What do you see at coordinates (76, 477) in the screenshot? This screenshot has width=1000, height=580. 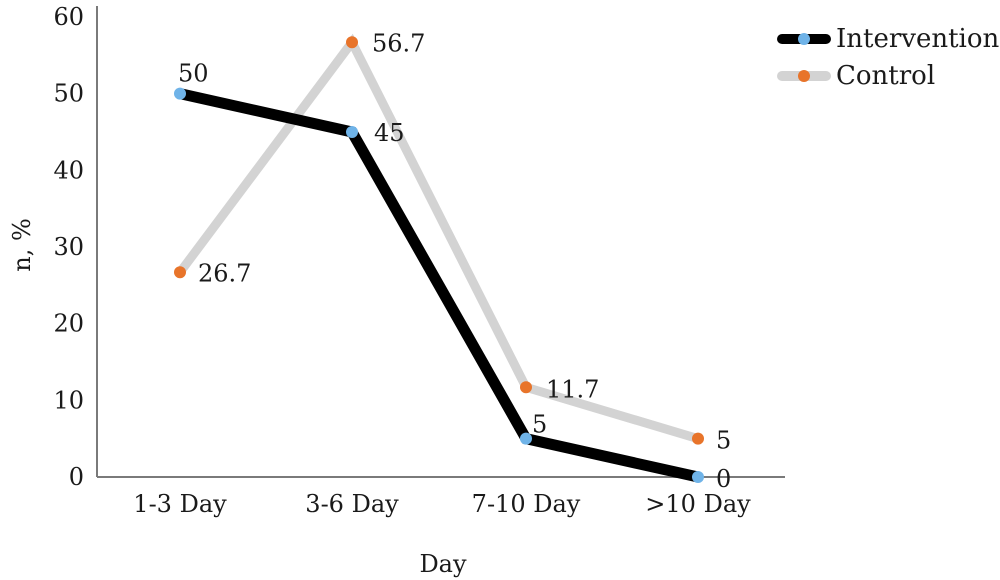 I see `y-tick-label: 0` at bounding box center [76, 477].